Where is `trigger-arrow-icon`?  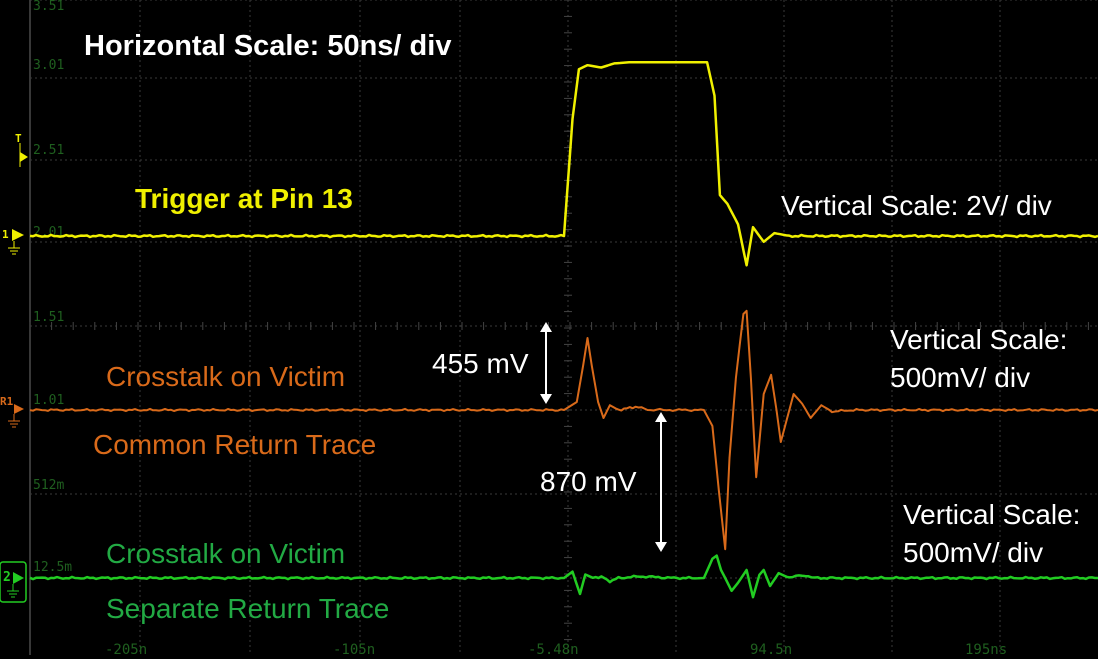
trigger-arrow-icon is located at coordinates (24, 157).